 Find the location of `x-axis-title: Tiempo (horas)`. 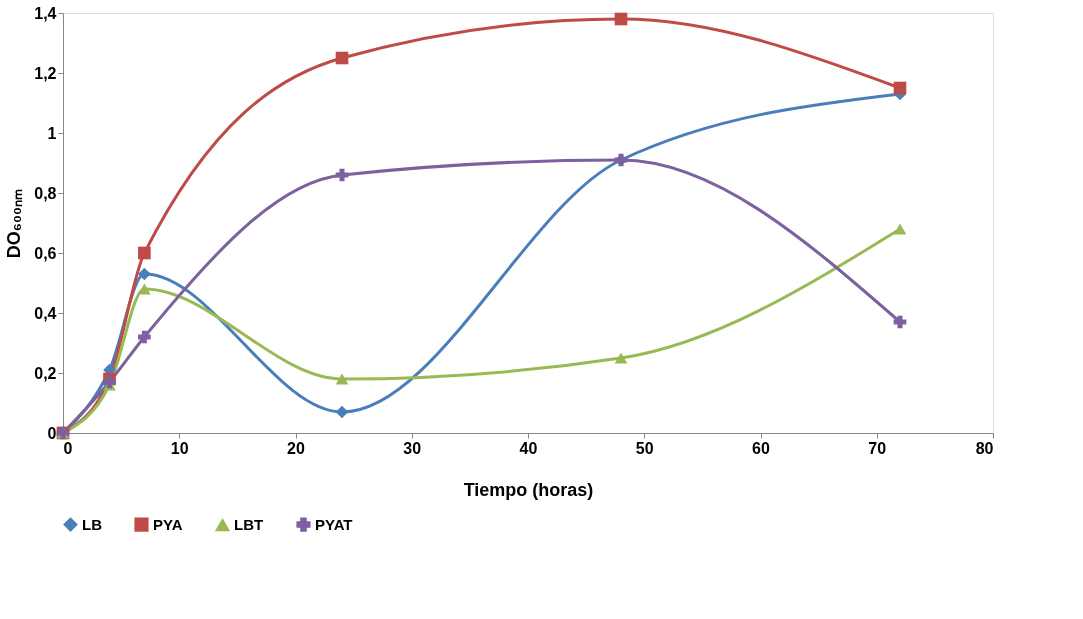

x-axis-title: Tiempo (horas) is located at coordinates (528, 489).